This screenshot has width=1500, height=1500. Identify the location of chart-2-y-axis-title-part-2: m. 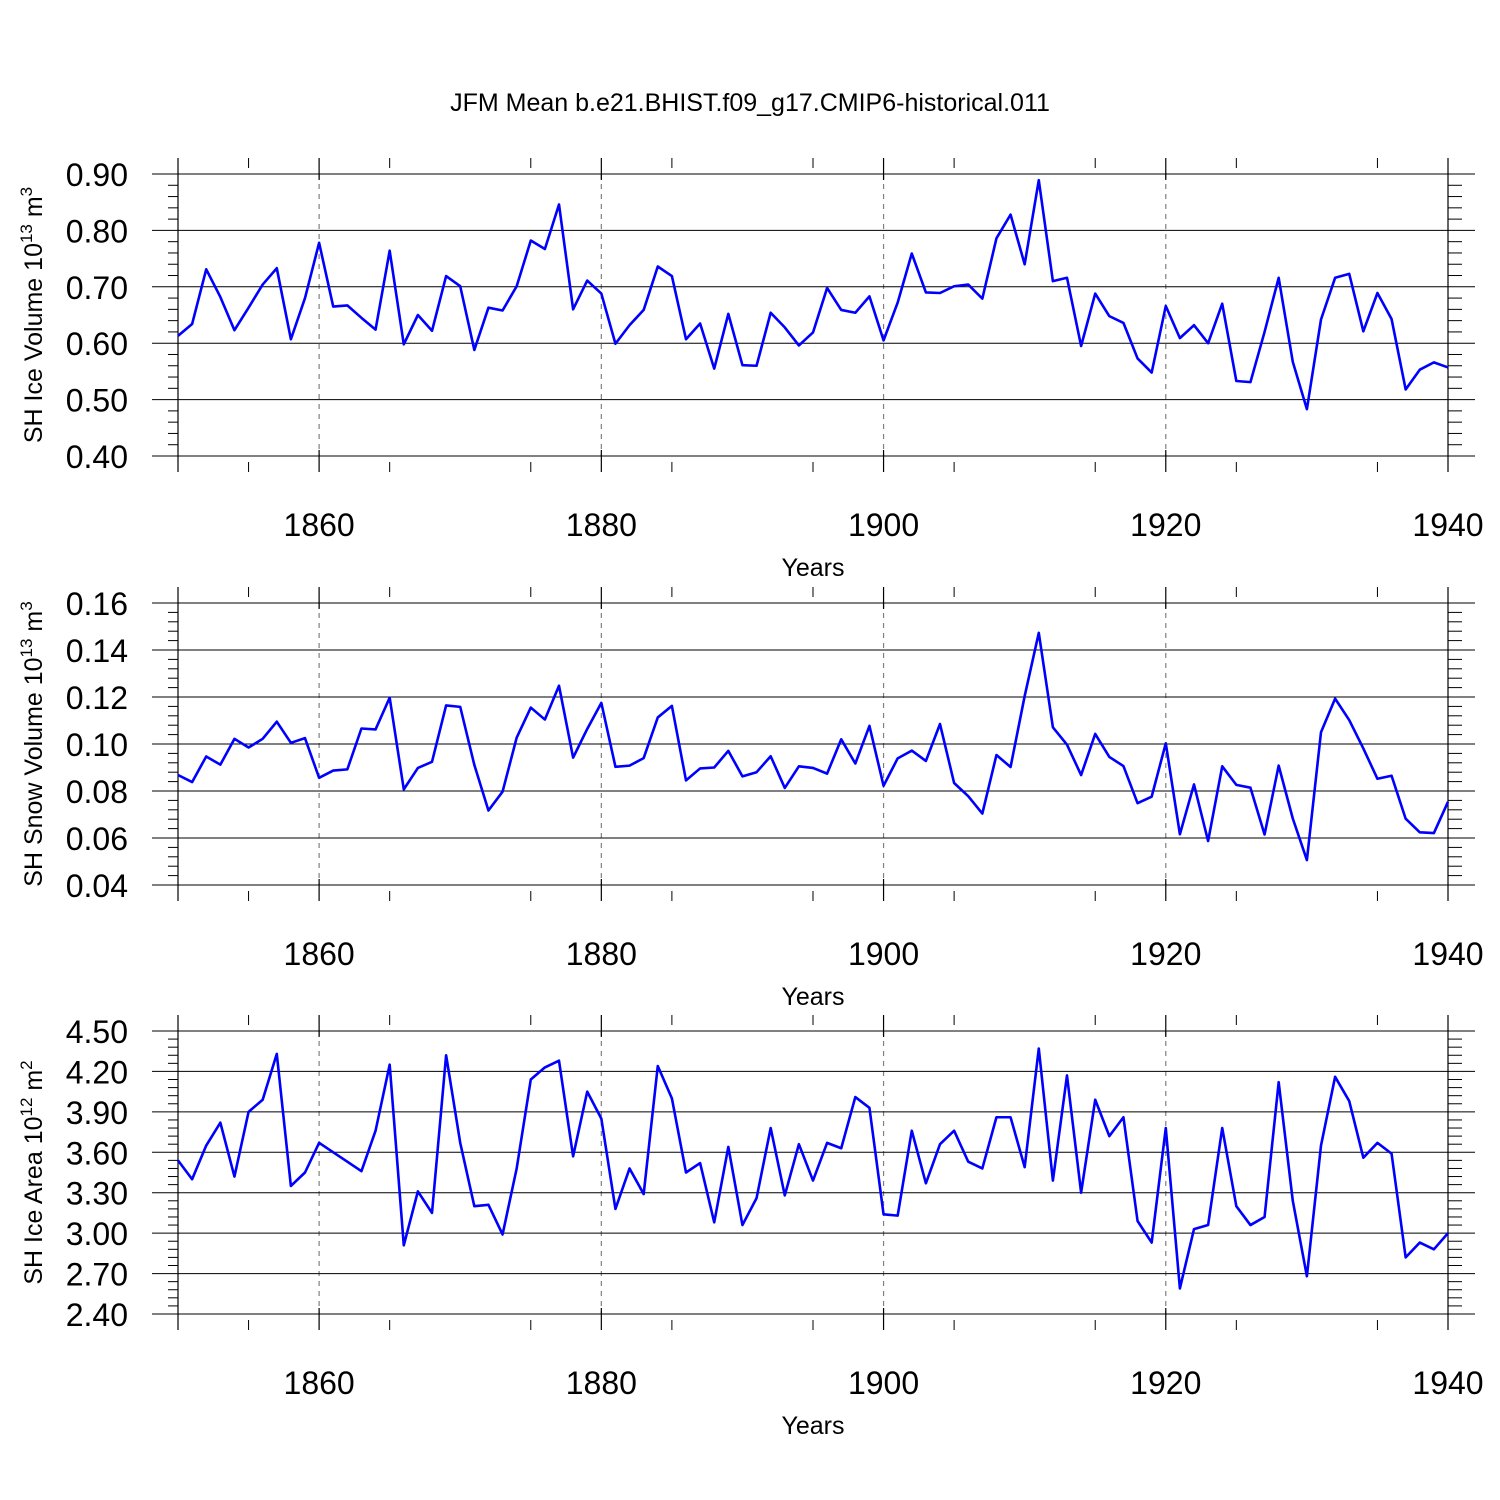
(34, 1084).